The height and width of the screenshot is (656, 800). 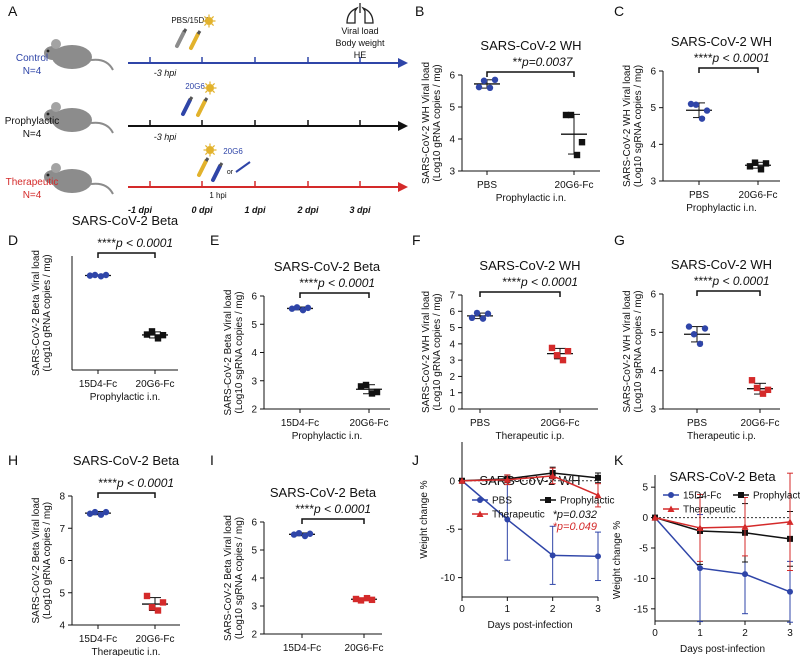 I want to click on panel-letter-E: E, so click(x=214, y=240).